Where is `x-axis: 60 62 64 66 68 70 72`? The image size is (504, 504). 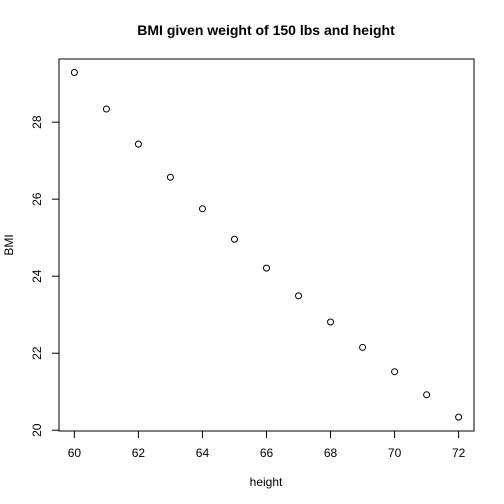
x-axis: 60 62 64 66 68 70 72 is located at coordinates (267, 445).